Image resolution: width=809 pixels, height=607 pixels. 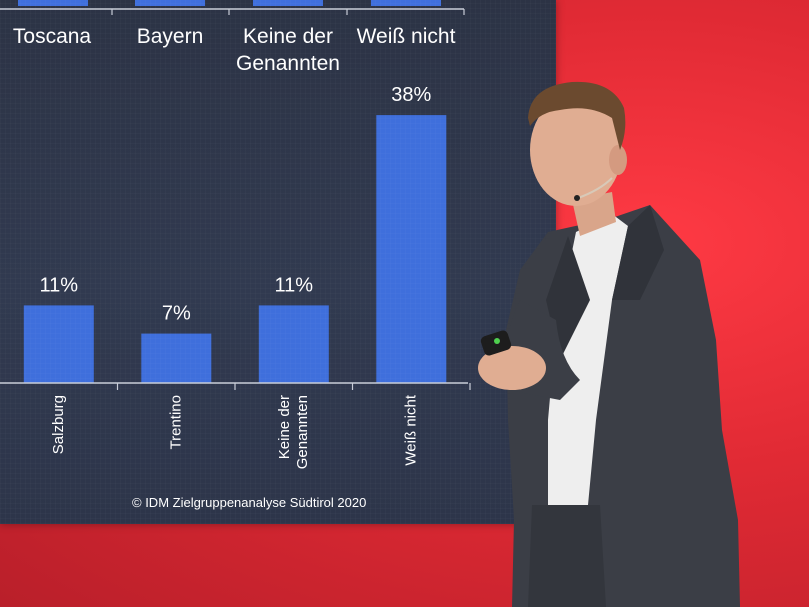 What do you see at coordinates (577, 198) in the screenshot?
I see `headset-mic-tip` at bounding box center [577, 198].